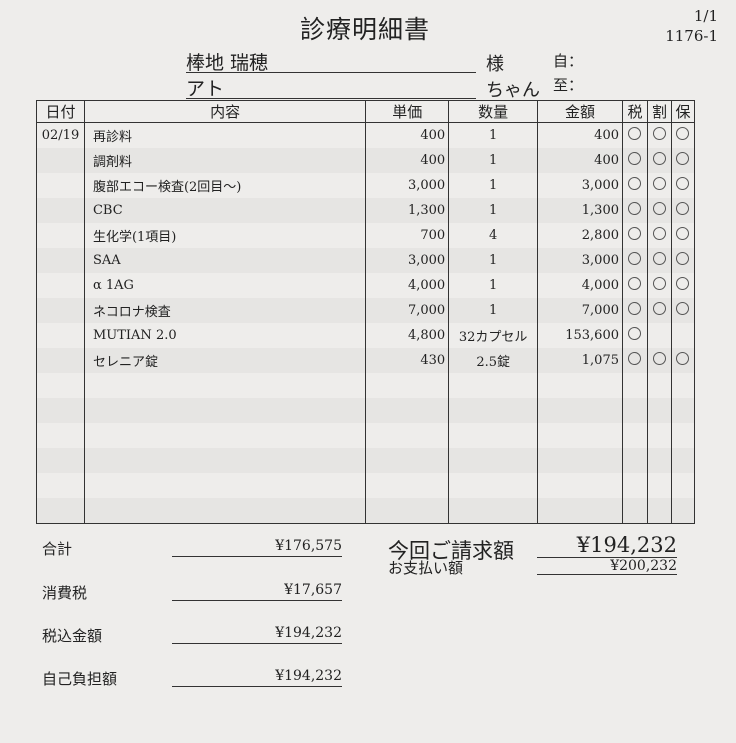 The image size is (736, 743). I want to click on amount-cell: 1,075, so click(580, 360).